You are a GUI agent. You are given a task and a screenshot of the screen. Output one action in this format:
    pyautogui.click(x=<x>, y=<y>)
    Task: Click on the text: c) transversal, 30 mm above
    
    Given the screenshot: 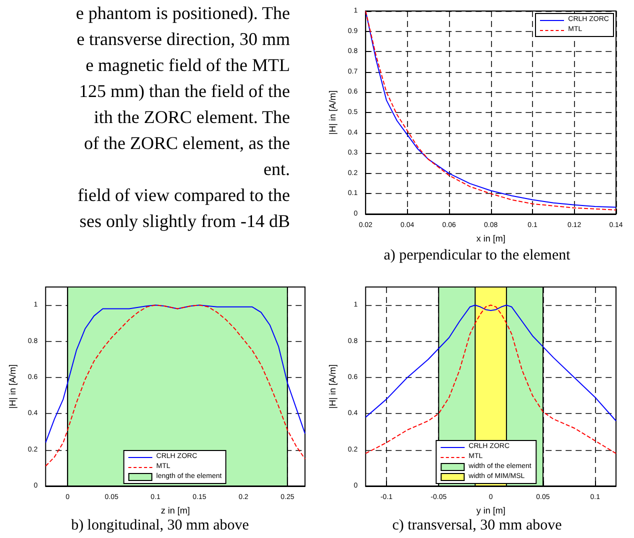 What is the action you would take?
    pyautogui.click(x=477, y=526)
    